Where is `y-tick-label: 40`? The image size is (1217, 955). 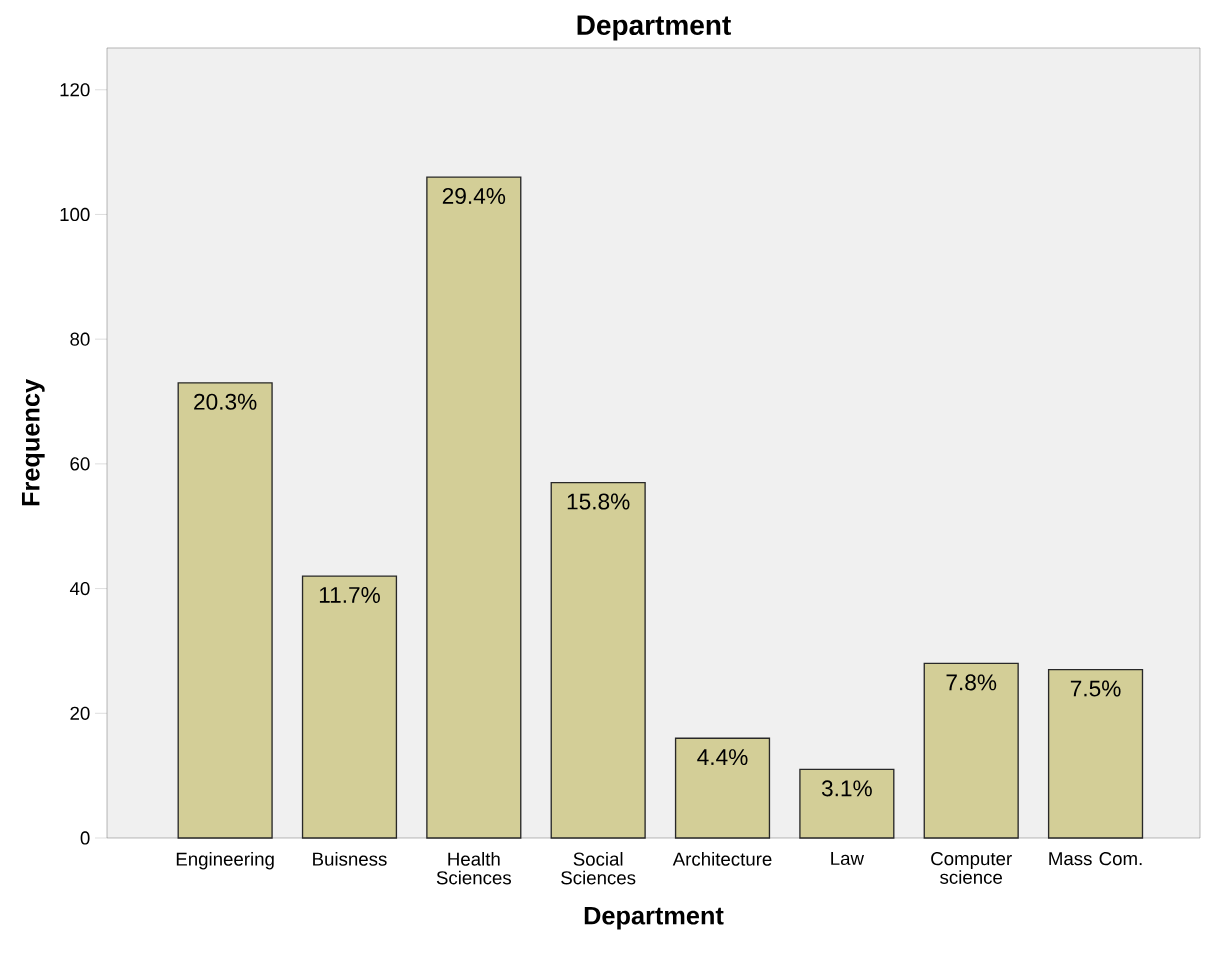
y-tick-label: 40 is located at coordinates (79, 588).